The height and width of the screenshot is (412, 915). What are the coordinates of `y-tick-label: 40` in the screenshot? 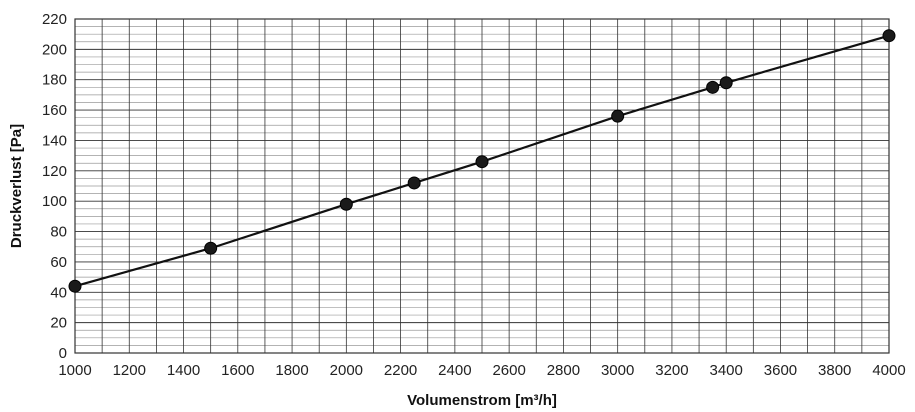 It's located at (58, 292).